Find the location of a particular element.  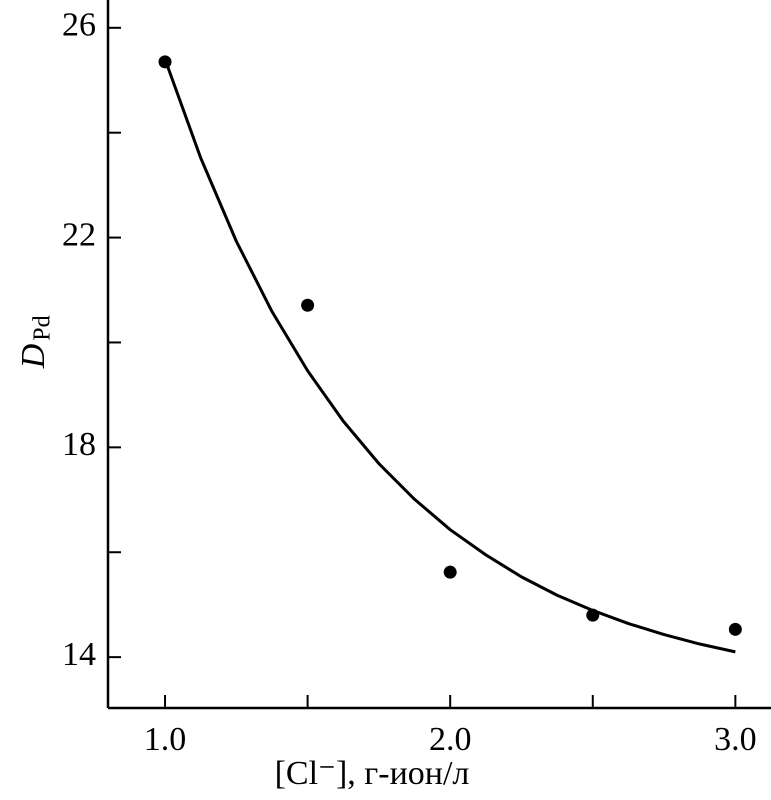

y-tick-label: 26 is located at coordinates (79, 25).